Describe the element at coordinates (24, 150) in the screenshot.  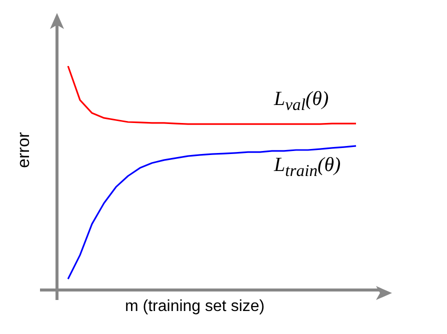
I see `y-axis-title: error` at that location.